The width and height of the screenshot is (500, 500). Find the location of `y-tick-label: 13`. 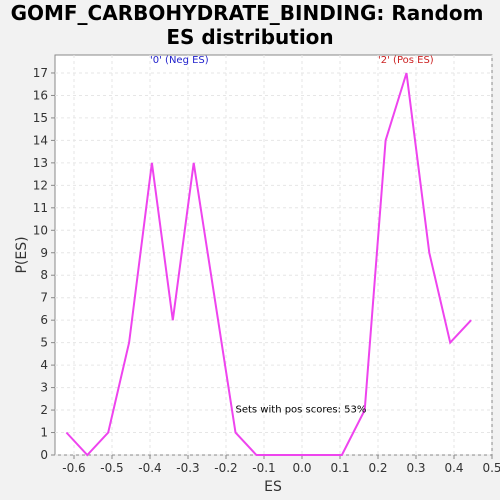

y-tick-label: 13 is located at coordinates (40, 163).